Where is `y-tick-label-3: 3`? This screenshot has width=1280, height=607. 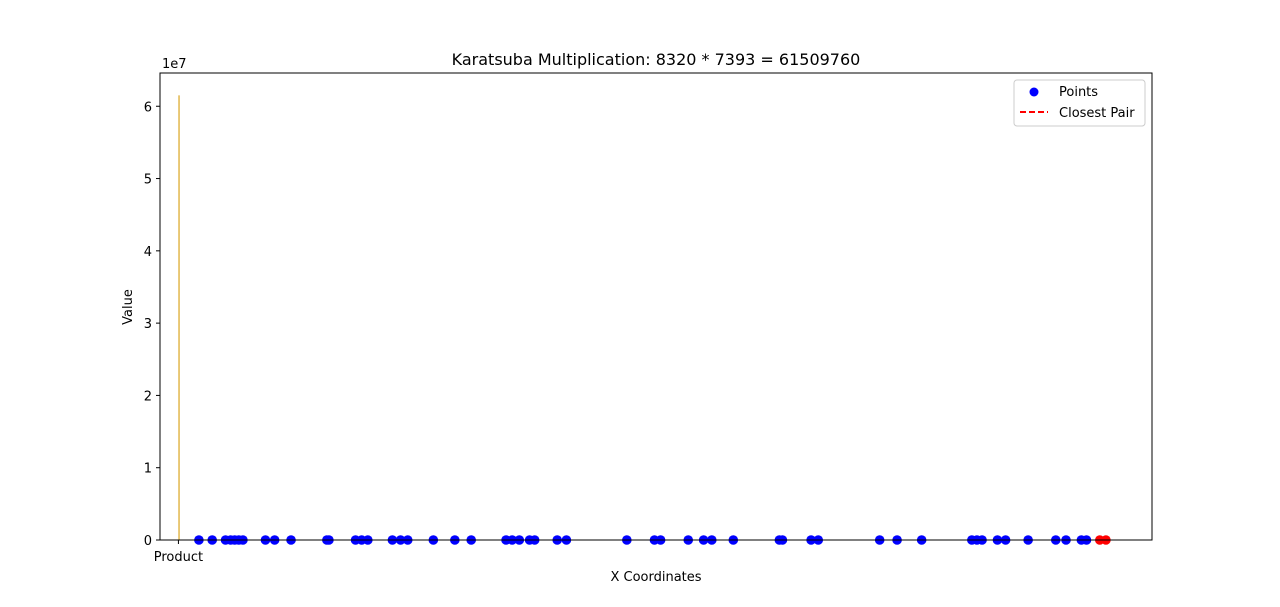
y-tick-label-3: 3 is located at coordinates (148, 324).